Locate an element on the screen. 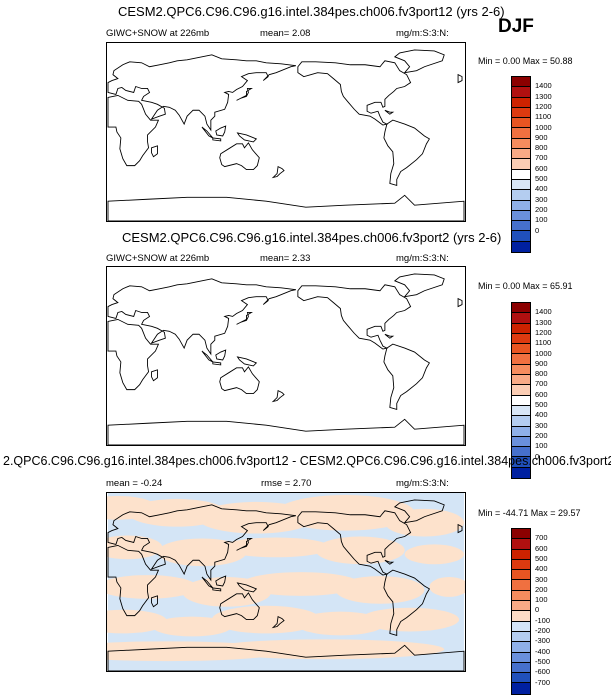 Image resolution: width=611 pixels, height=695 pixels. colorbar-tick-label: 1100 is located at coordinates (543, 343).